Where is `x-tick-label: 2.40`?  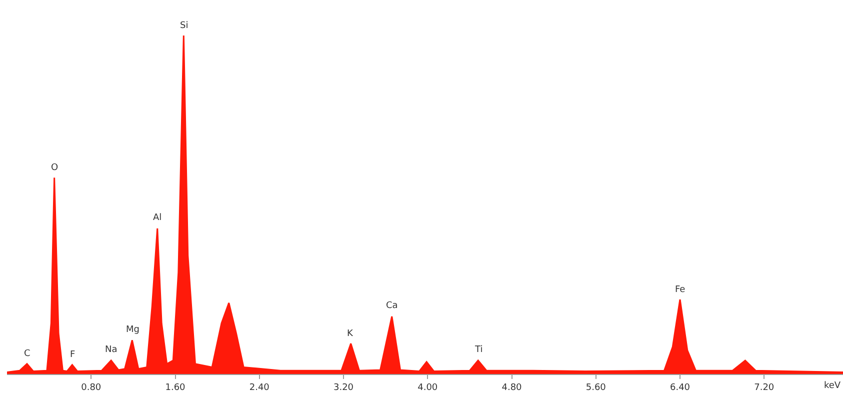 x-tick-label: 2.40 is located at coordinates (259, 387).